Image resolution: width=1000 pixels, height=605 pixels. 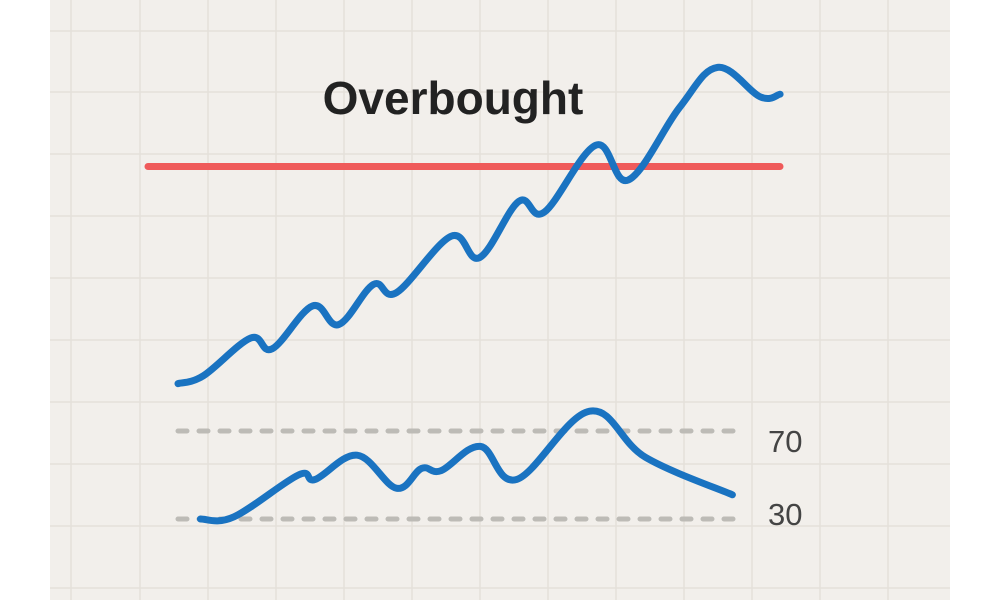 What do you see at coordinates (785, 514) in the screenshot?
I see `level-label-30: 30` at bounding box center [785, 514].